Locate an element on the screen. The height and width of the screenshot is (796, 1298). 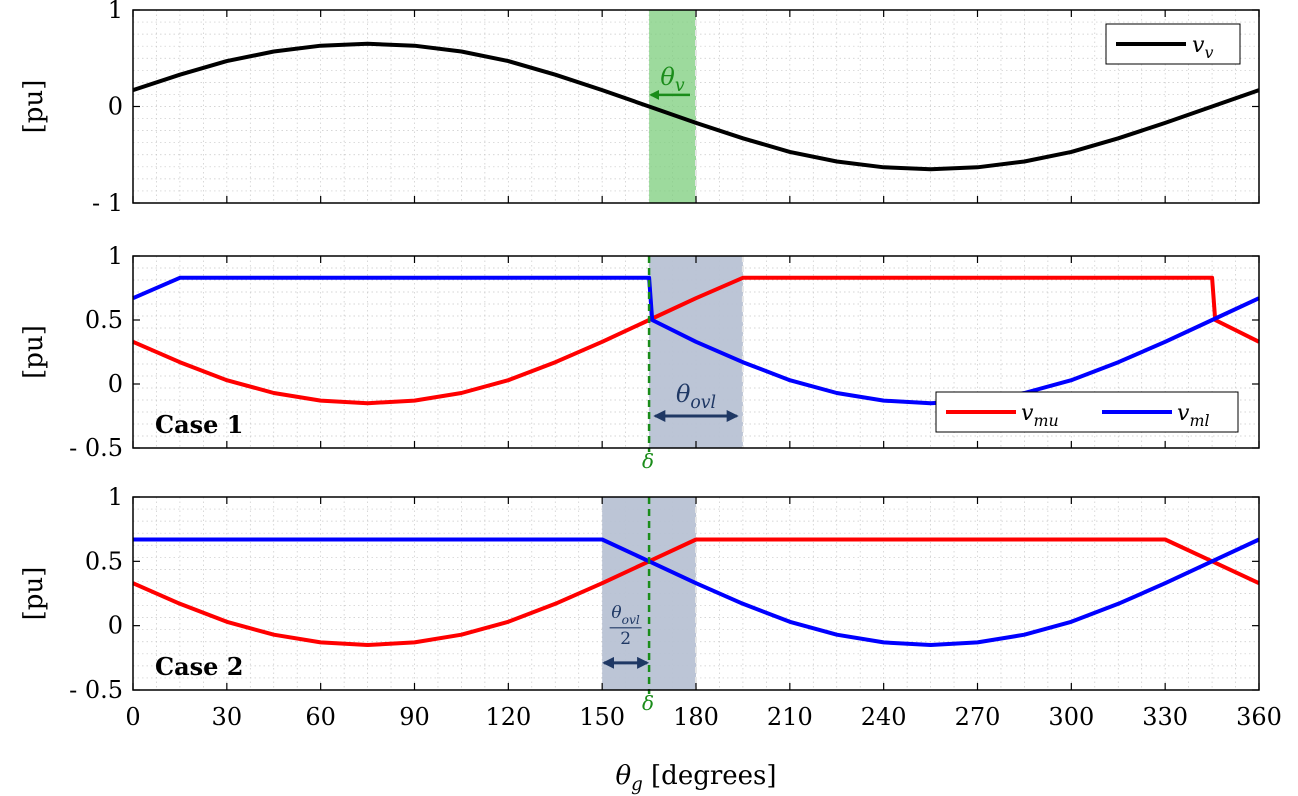
x-tick-label: 300 is located at coordinates (1071, 717).